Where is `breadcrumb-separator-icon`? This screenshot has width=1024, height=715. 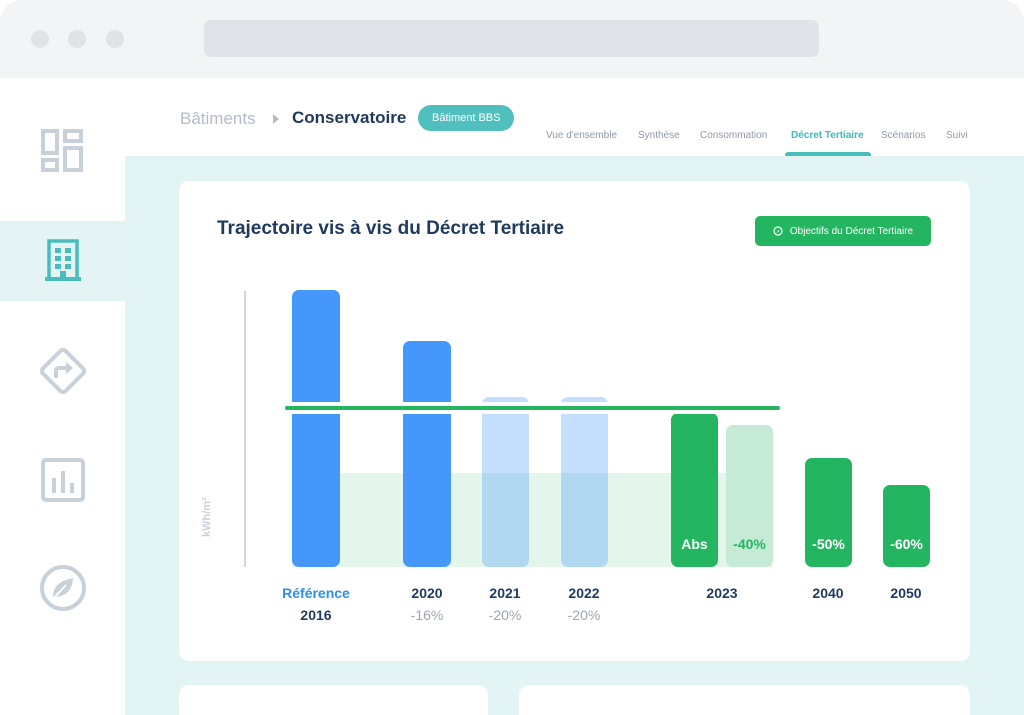 breadcrumb-separator-icon is located at coordinates (276, 119).